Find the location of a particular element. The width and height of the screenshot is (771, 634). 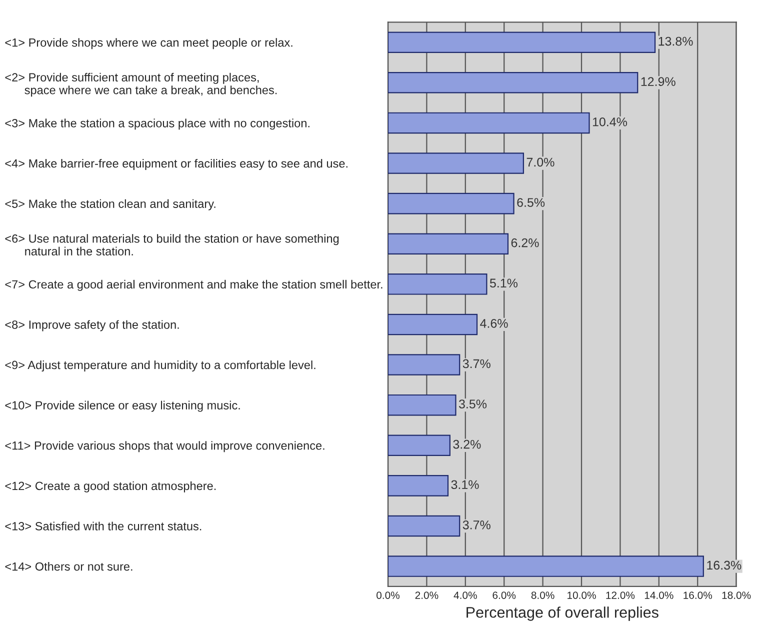

y-tick-label: <11> Provide various shops that would improve convenience. is located at coordinates (164, 446).